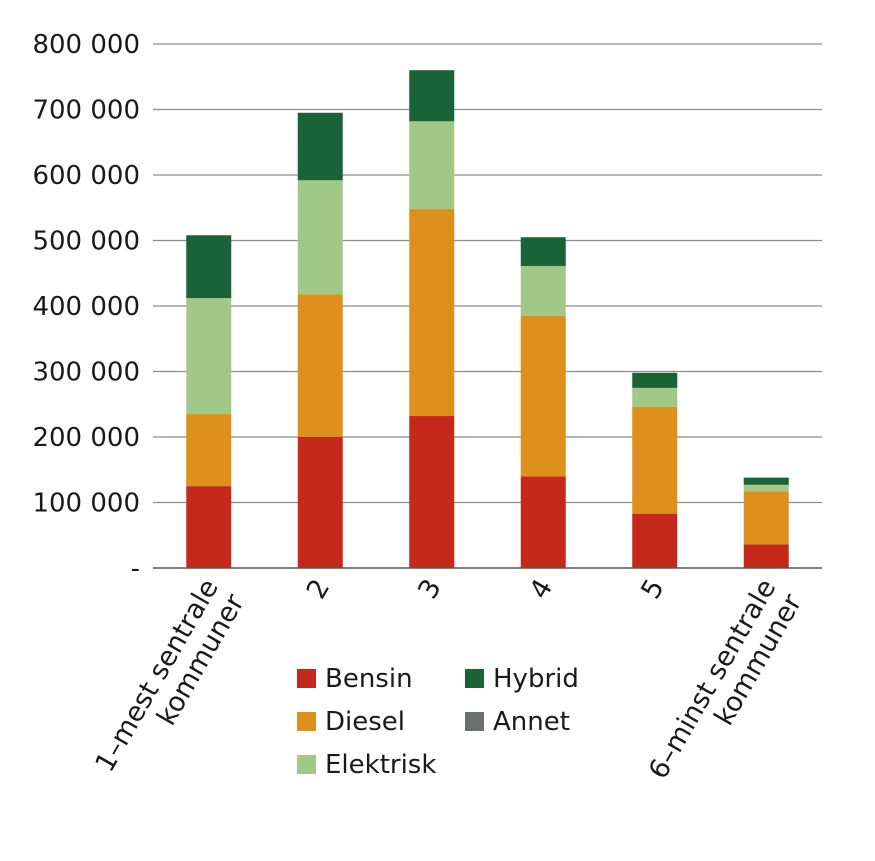  What do you see at coordinates (536, 679) in the screenshot?
I see `legend-label-hybrid: Hybrid` at bounding box center [536, 679].